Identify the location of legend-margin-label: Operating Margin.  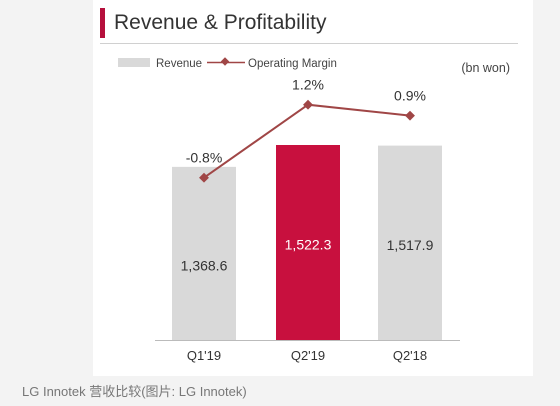
(292, 64).